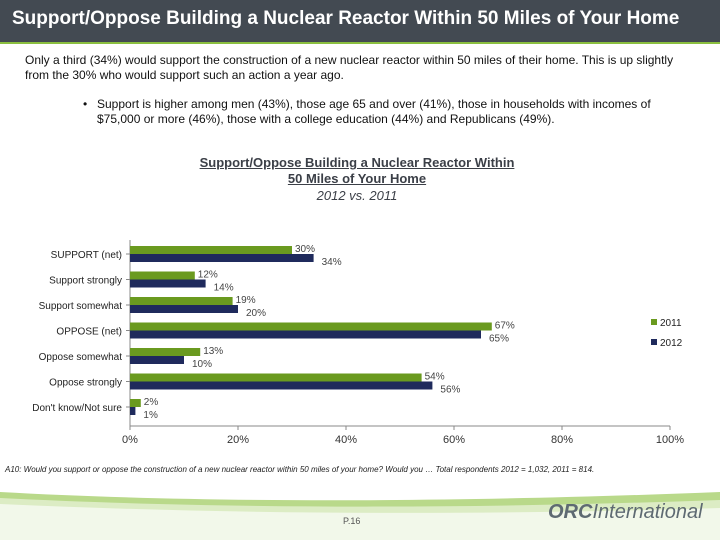  What do you see at coordinates (499, 339) in the screenshot?
I see `data-label-2012: 65%` at bounding box center [499, 339].